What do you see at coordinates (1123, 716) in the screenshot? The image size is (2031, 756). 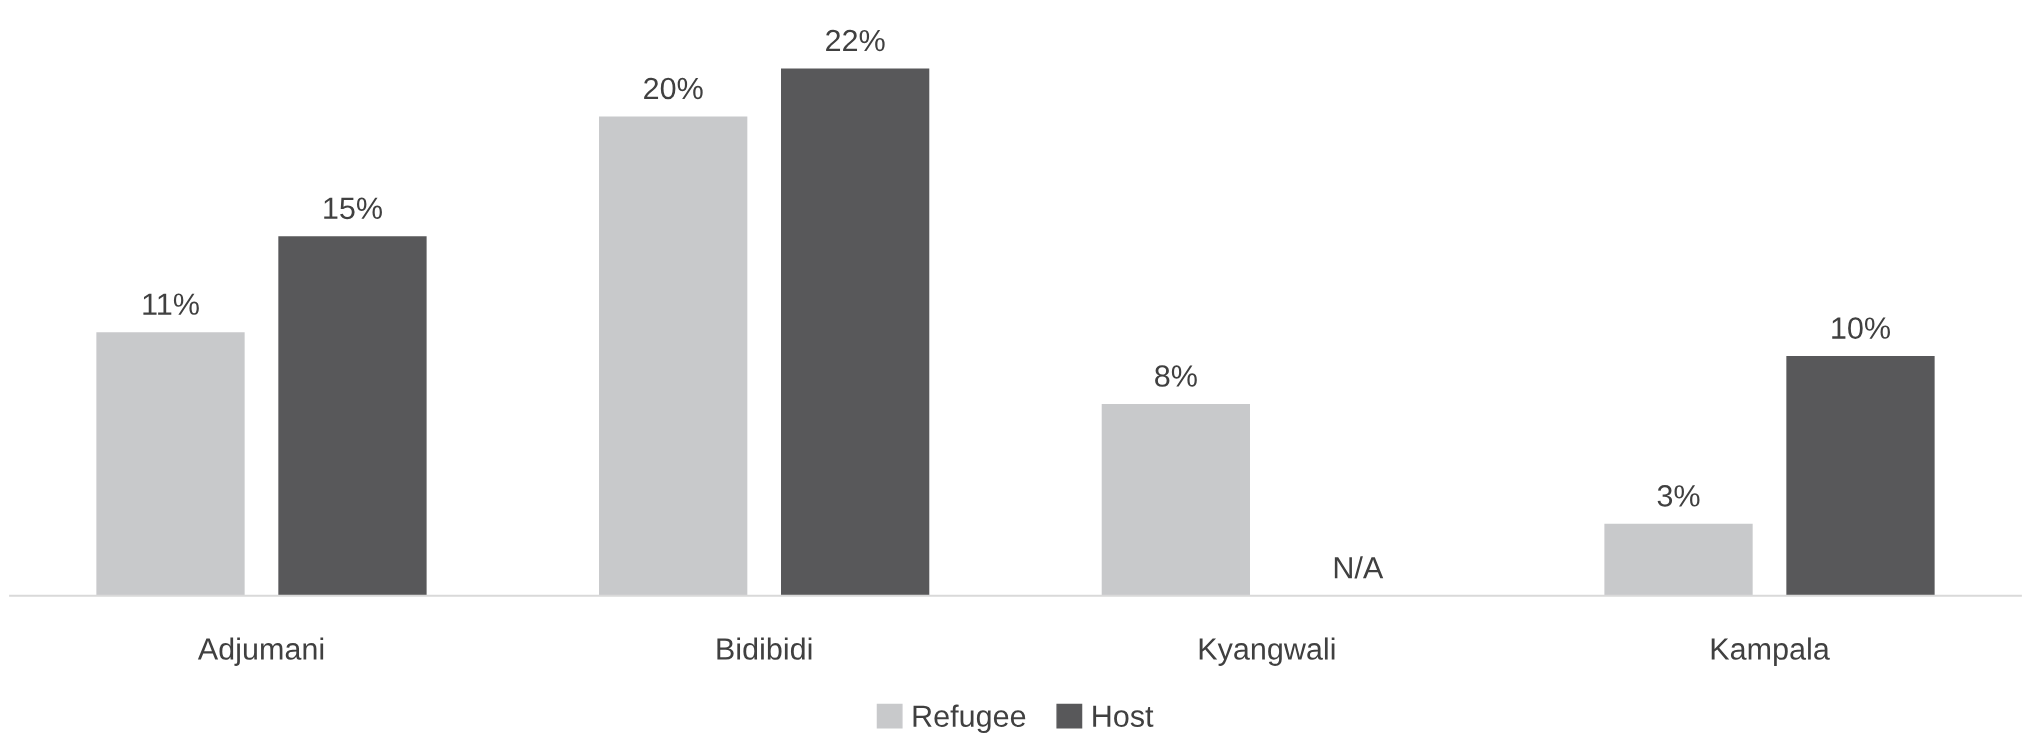 I see `legend-label: Host` at bounding box center [1123, 716].